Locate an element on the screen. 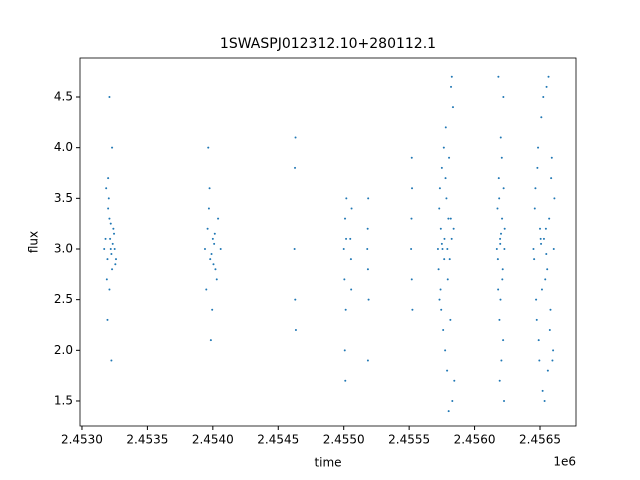 The height and width of the screenshot is (480, 640). x-tick-label: 2.4550 is located at coordinates (344, 440).